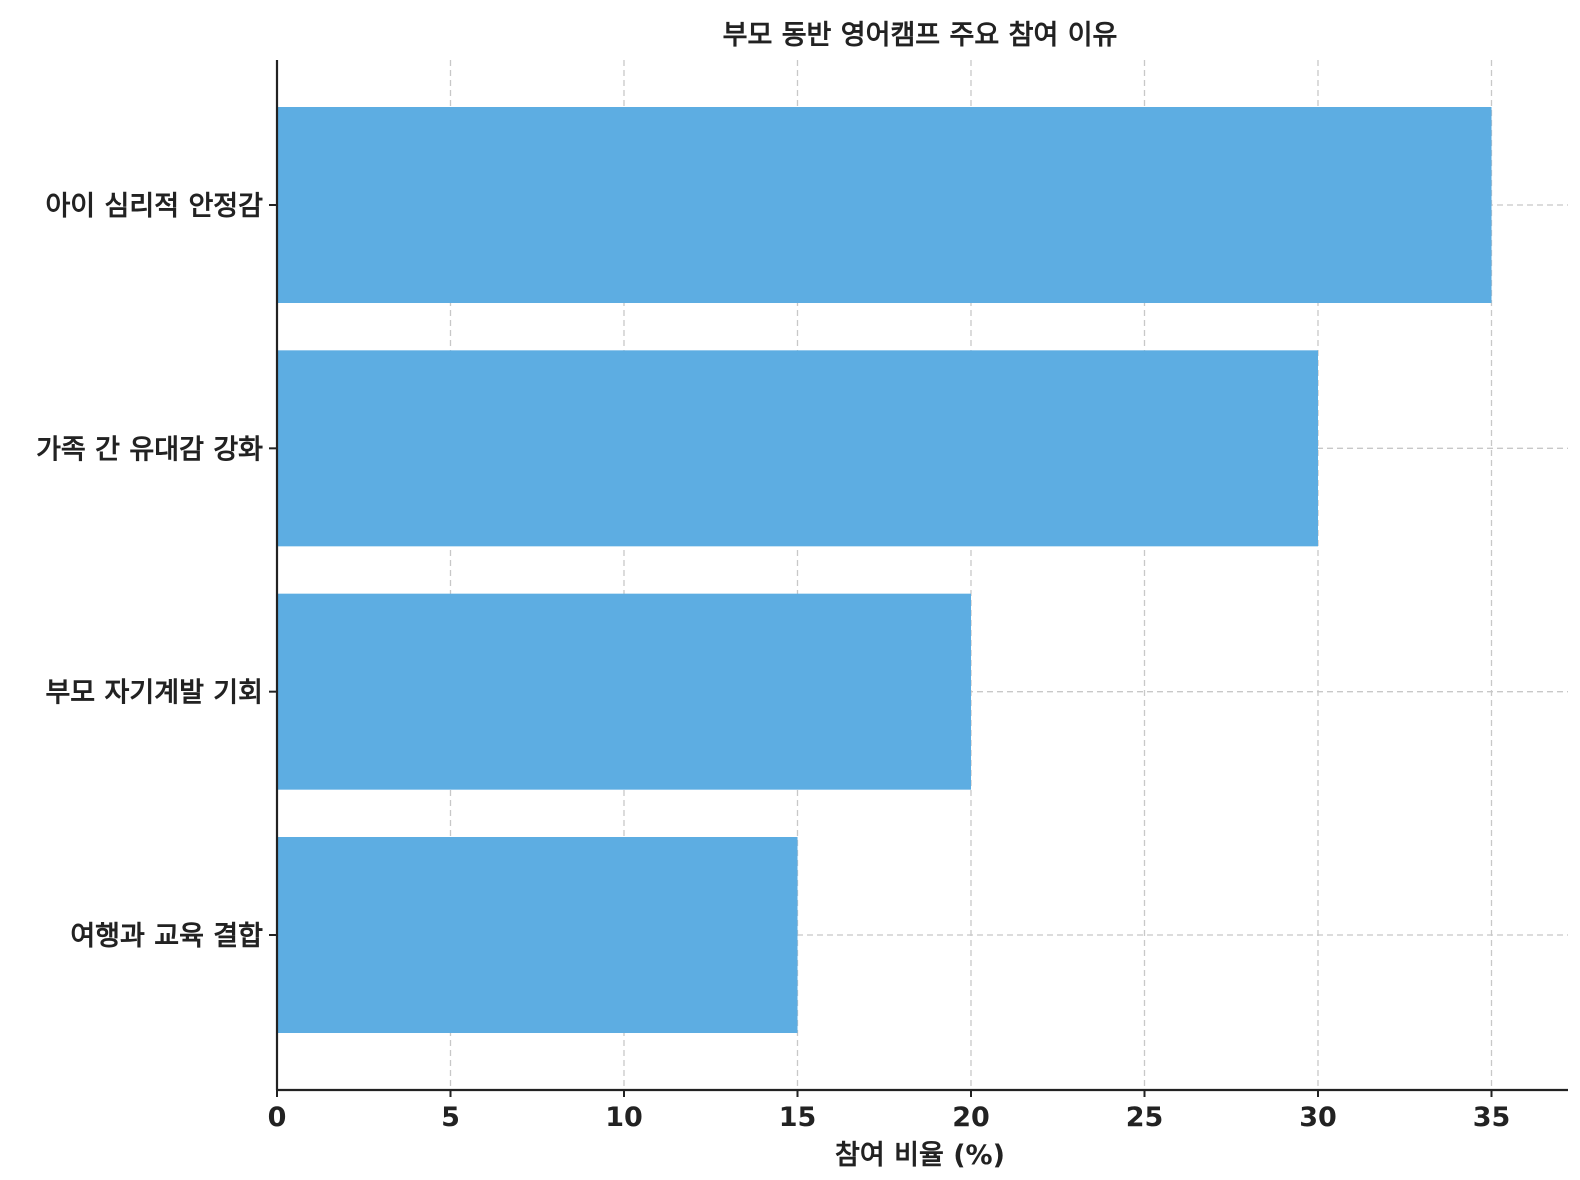 Image resolution: width=1580 pixels, height=1180 pixels. What do you see at coordinates (154, 693) in the screenshot?
I see `y-category-label: 부모 자기계발 기회` at bounding box center [154, 693].